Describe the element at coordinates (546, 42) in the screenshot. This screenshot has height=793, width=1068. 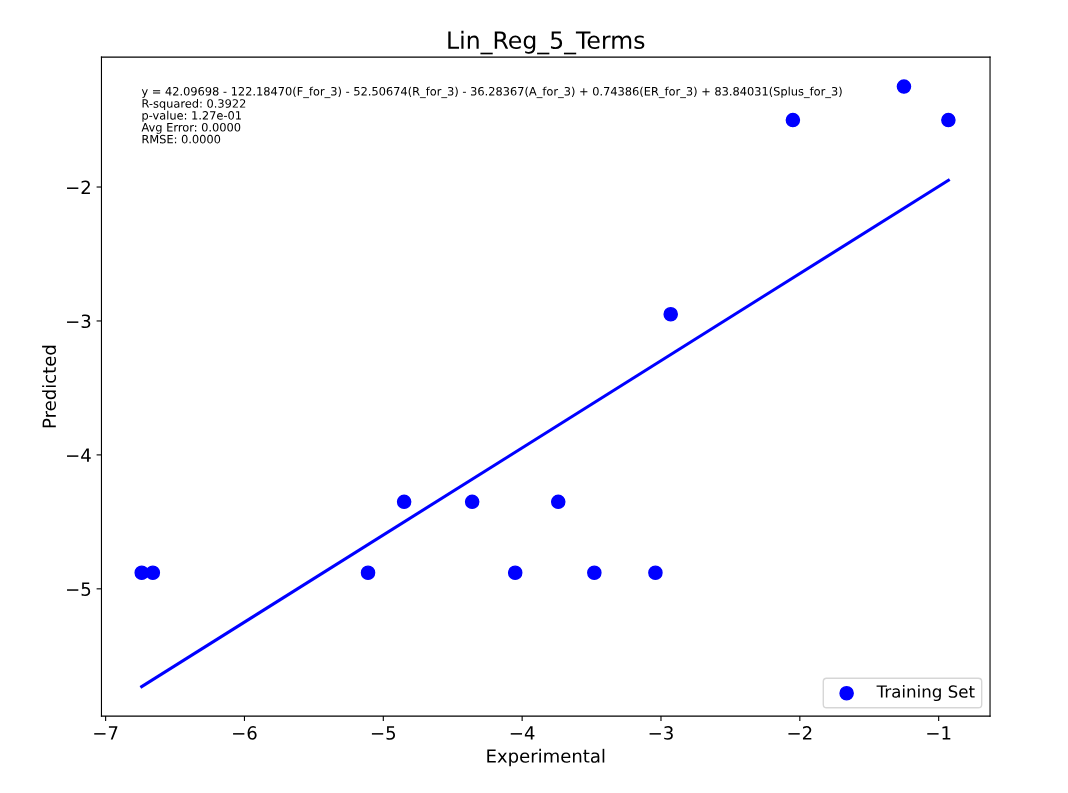
I see `chart-title: Lin_Reg_5_Terms` at that location.